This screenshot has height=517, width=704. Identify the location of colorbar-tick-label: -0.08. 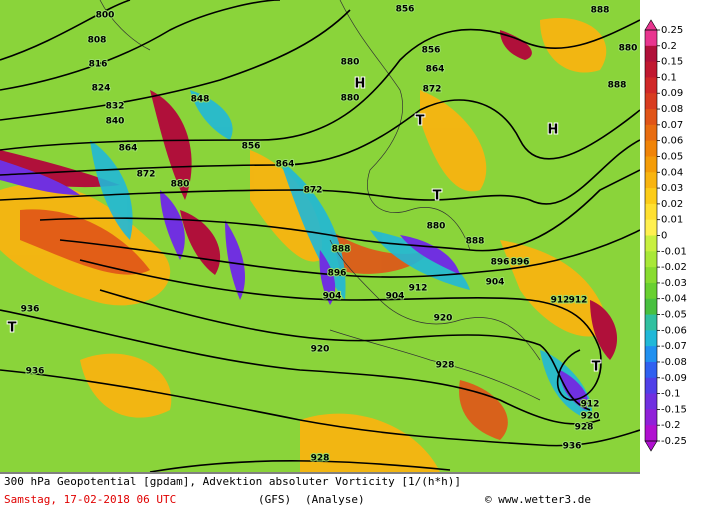
(674, 362).